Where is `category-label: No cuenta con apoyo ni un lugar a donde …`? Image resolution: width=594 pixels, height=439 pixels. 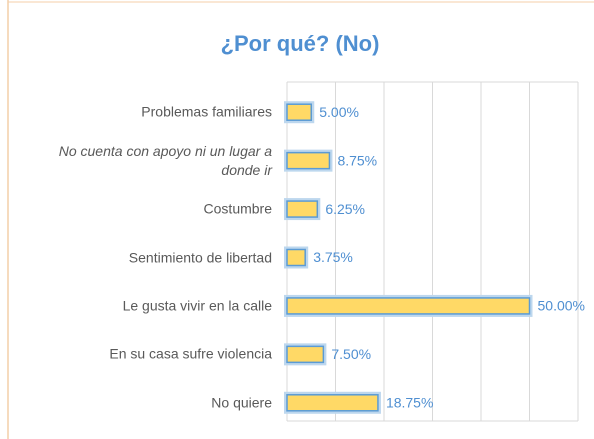
category-label: No cuenta con apoyo ni un lugar a donde … is located at coordinates (165, 160).